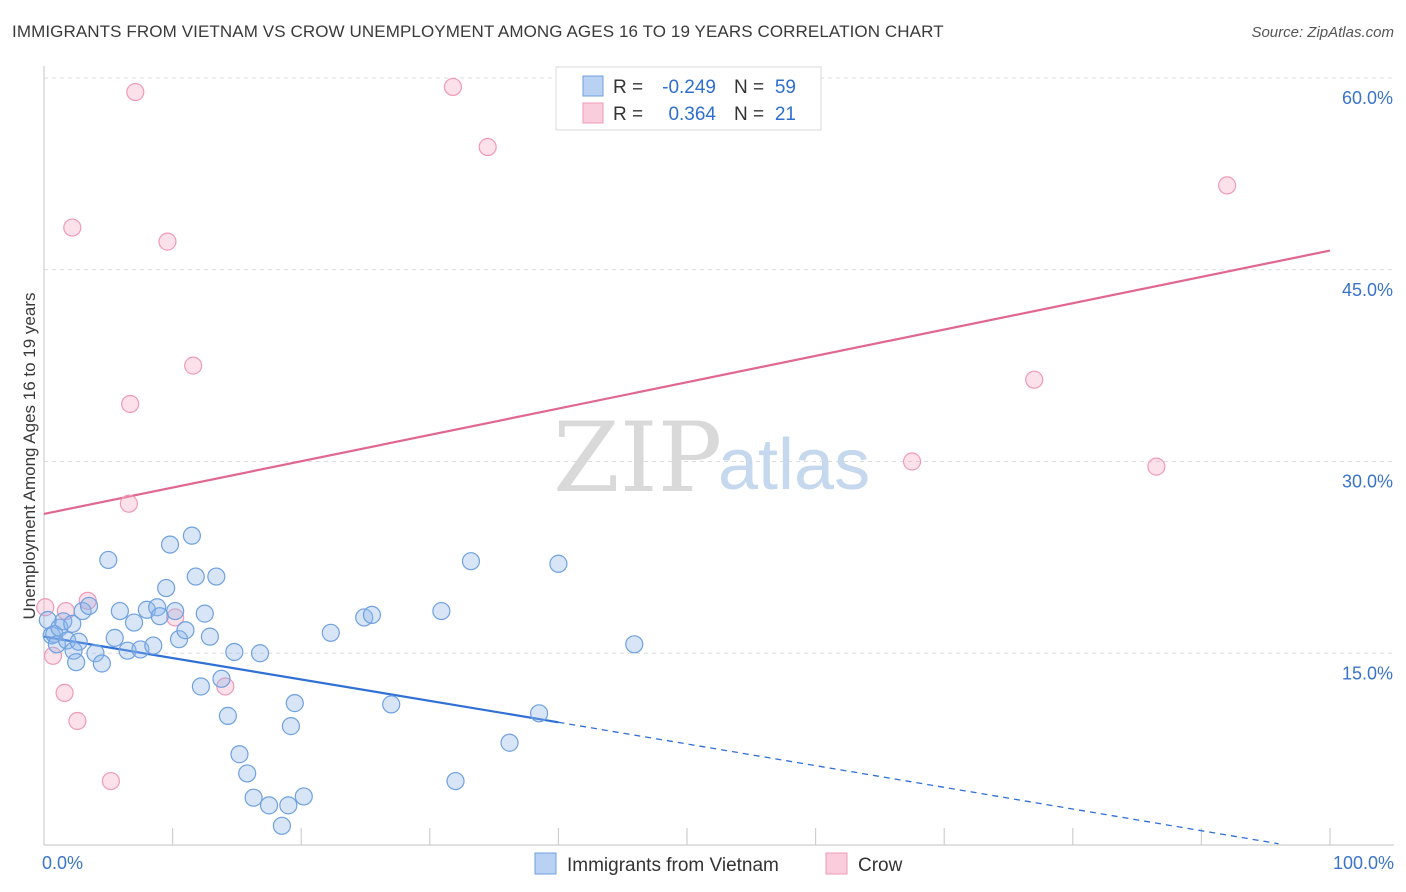 The width and height of the screenshot is (1406, 892). Describe the element at coordinates (628, 87) in the screenshot. I see `legend-r-label-1: R =` at that location.